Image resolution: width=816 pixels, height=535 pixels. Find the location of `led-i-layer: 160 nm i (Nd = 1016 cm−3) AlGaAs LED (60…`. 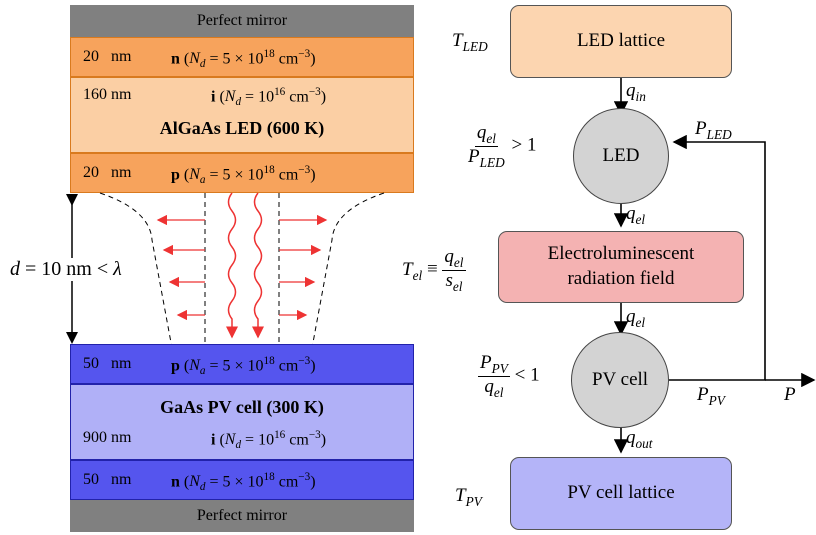

led-i-layer: 160 nm i (Nd = 1016 cm−3) AlGaAs LED (60… is located at coordinates (242, 115).